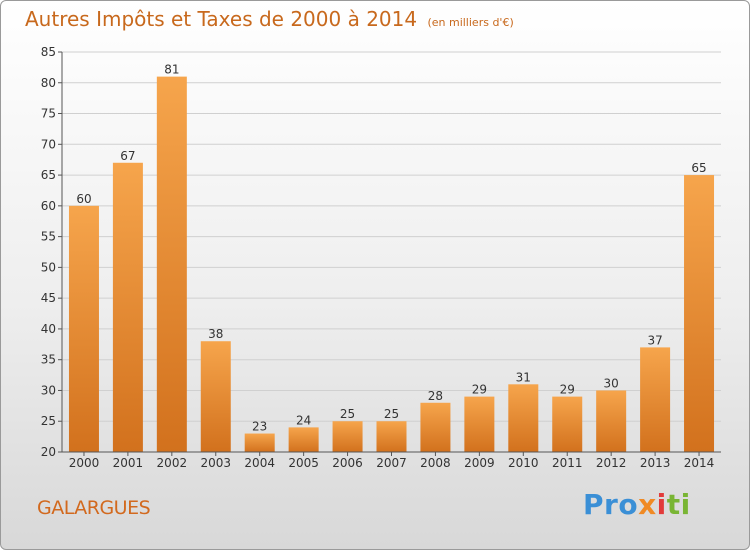 The image size is (750, 550). I want to click on y-axis: 20 25 30 35 40 45 50 55 60 65 70 75 80 85, so click(52, 252).